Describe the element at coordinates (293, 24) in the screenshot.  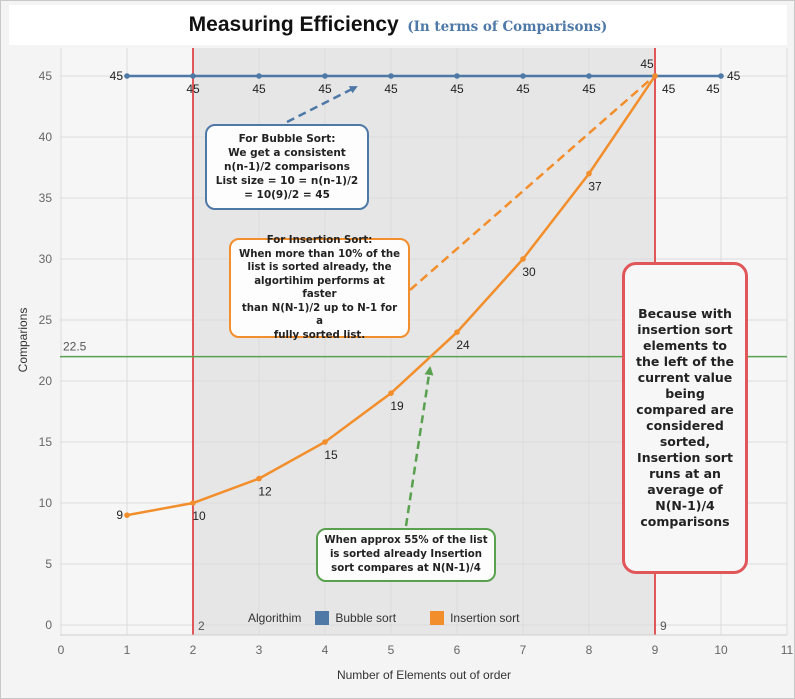
I see `chart-title: Measuring Efficiency` at that location.